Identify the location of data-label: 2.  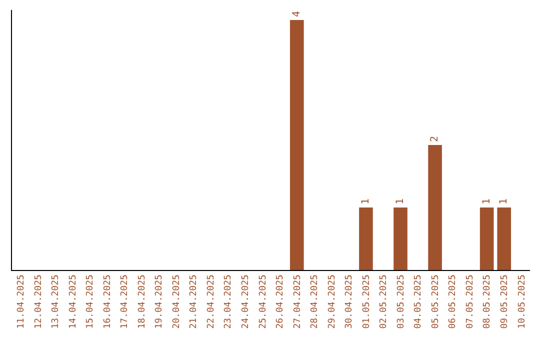
(435, 139).